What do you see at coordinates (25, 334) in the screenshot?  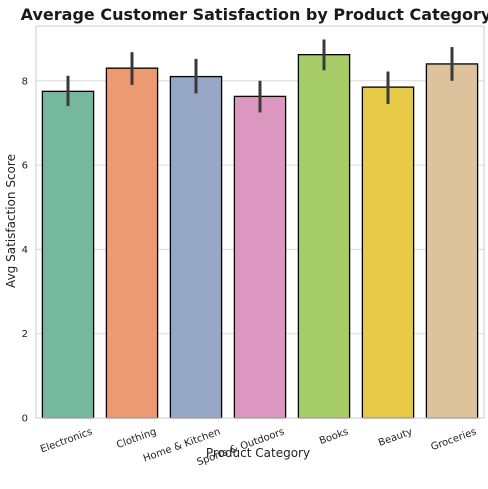 I see `y-tick-label: 2` at bounding box center [25, 334].